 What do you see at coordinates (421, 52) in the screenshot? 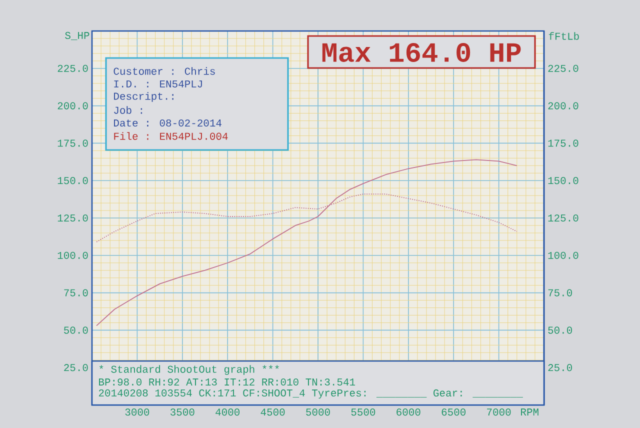
I see `annotation: Max 164.0 HP` at bounding box center [421, 52].